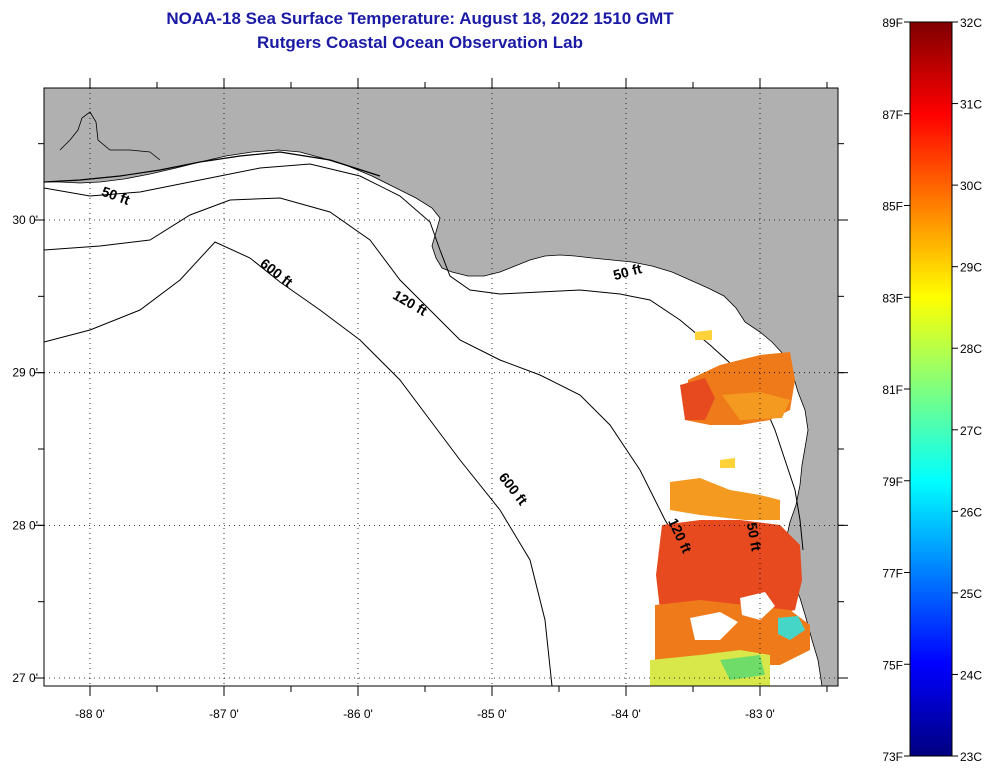 Image resolution: width=992 pixels, height=770 pixels. Describe the element at coordinates (971, 512) in the screenshot. I see `colorbar-c-label: 26C` at that location.